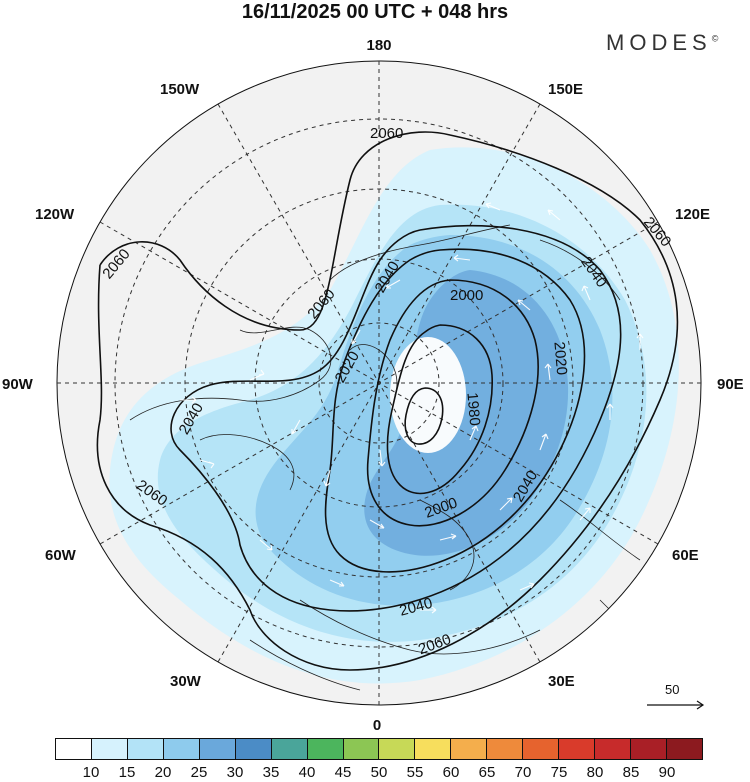 This screenshot has width=750, height=782. I want to click on contour-label: 2000, so click(466, 295).